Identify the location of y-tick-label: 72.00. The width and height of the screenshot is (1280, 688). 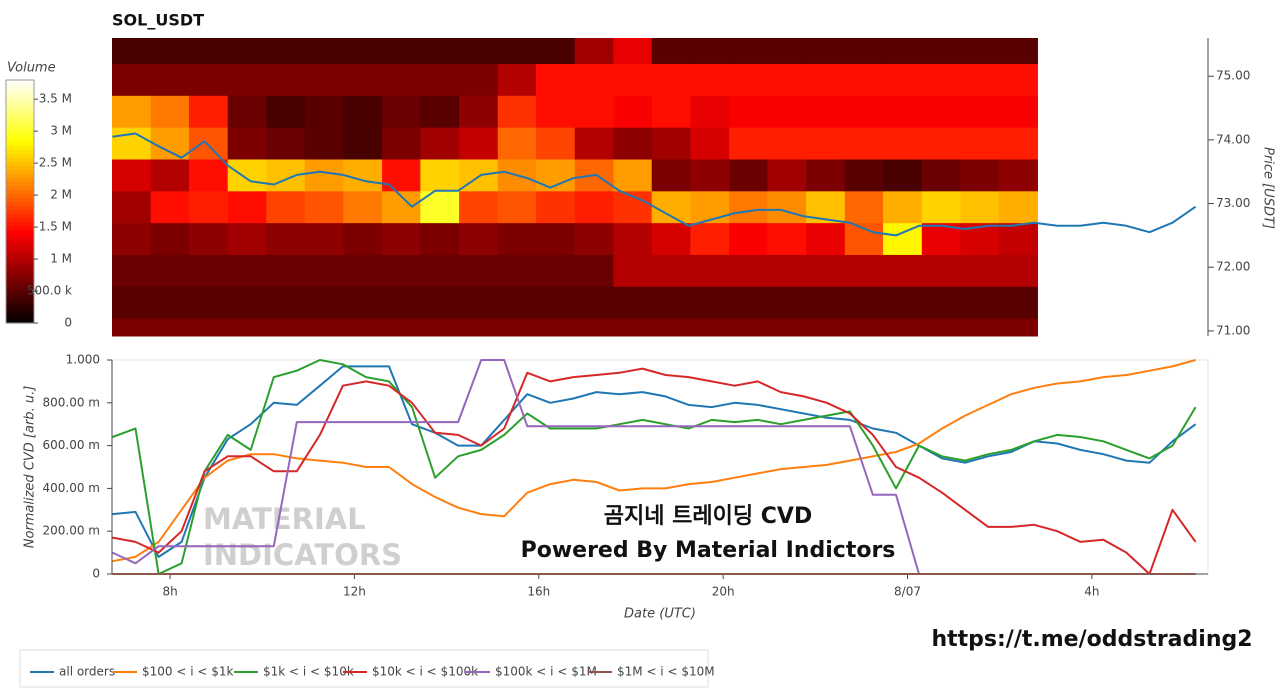
(1233, 267).